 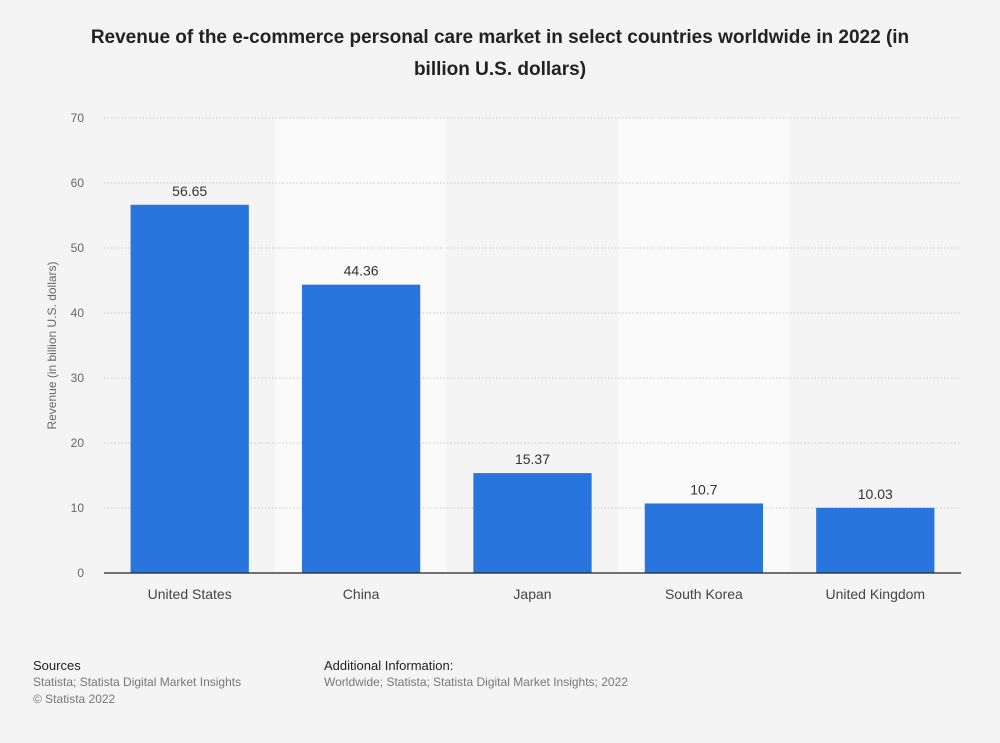 I want to click on y-tick-label: 0, so click(x=80, y=573).